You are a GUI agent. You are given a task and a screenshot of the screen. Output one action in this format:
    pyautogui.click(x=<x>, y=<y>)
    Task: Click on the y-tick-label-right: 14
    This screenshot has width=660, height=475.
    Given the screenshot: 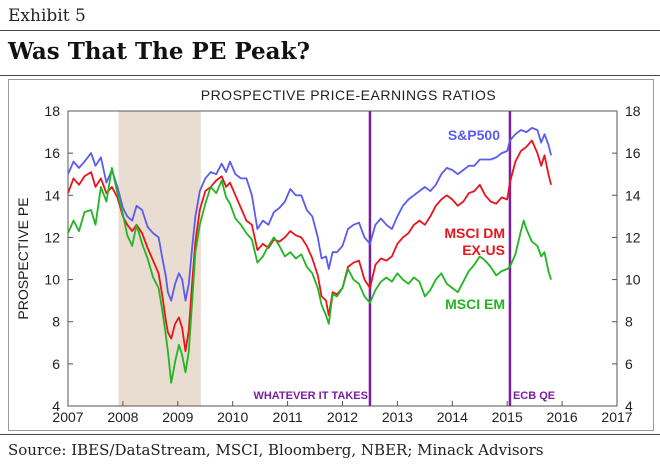 What is the action you would take?
    pyautogui.click(x=633, y=195)
    